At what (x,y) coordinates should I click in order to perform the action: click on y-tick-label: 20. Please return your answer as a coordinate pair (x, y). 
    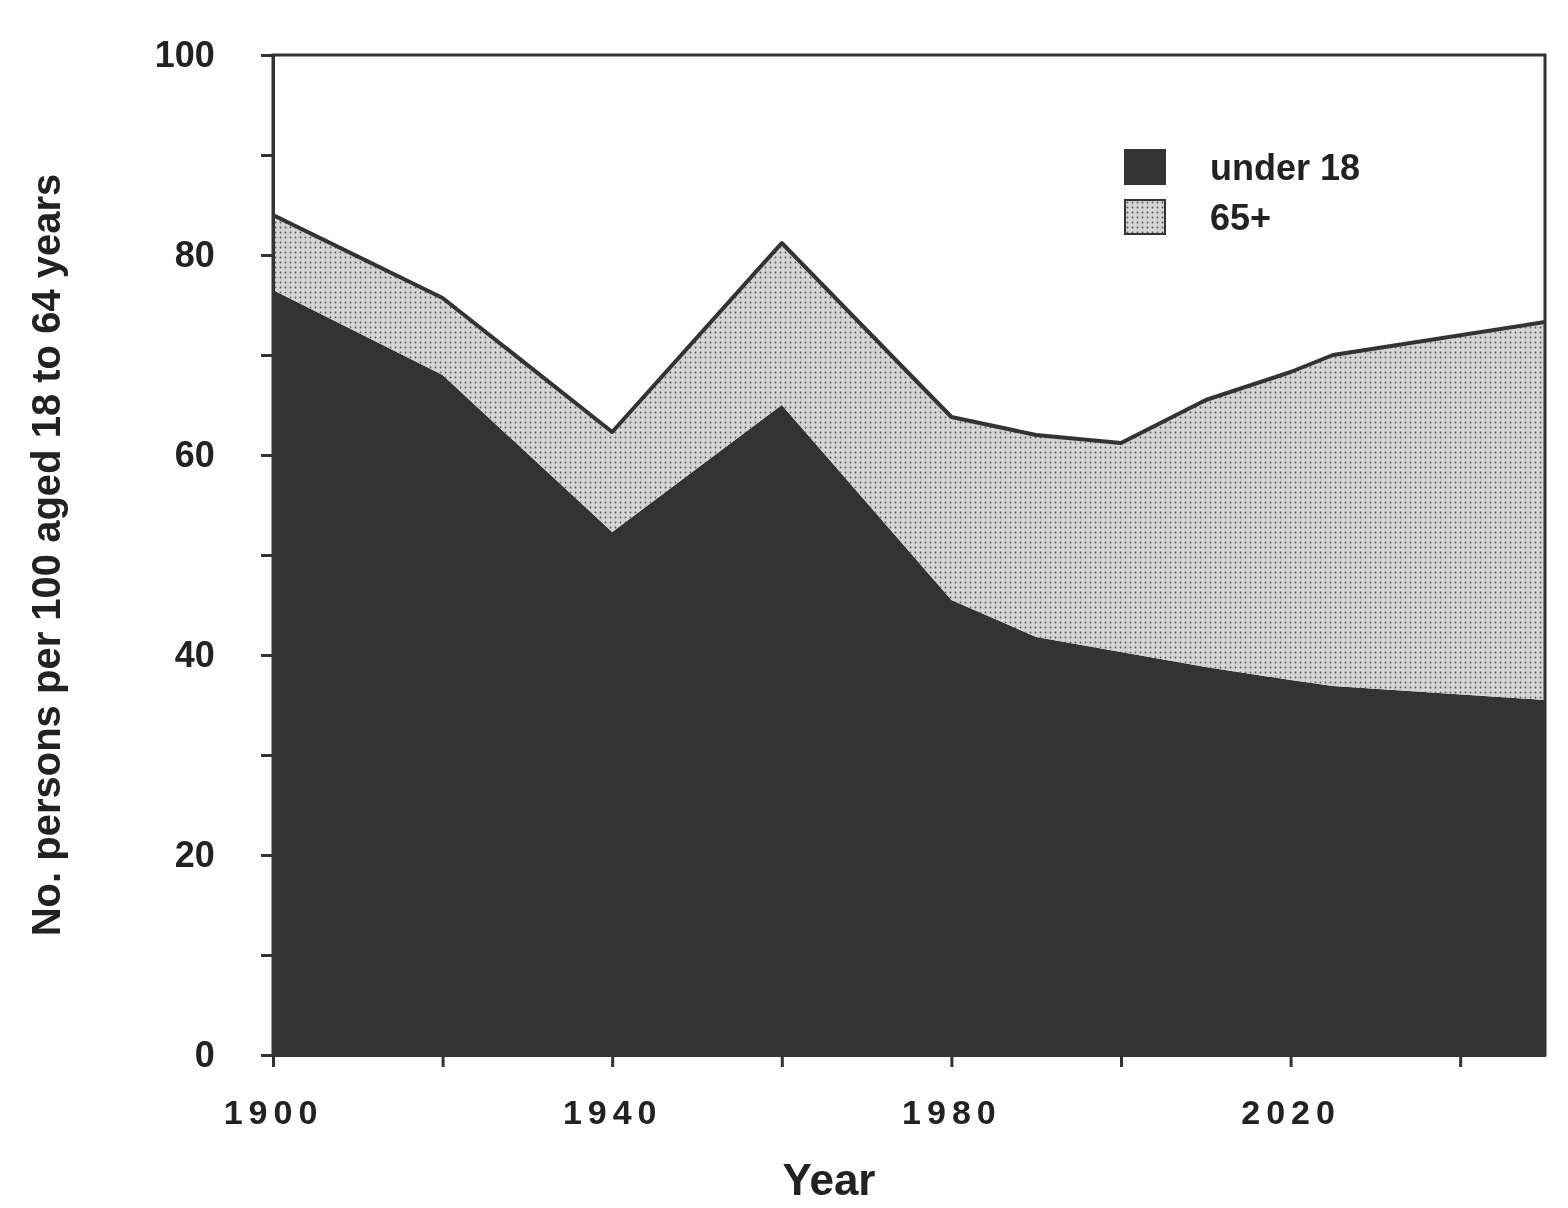
    Looking at the image, I should click on (194, 855).